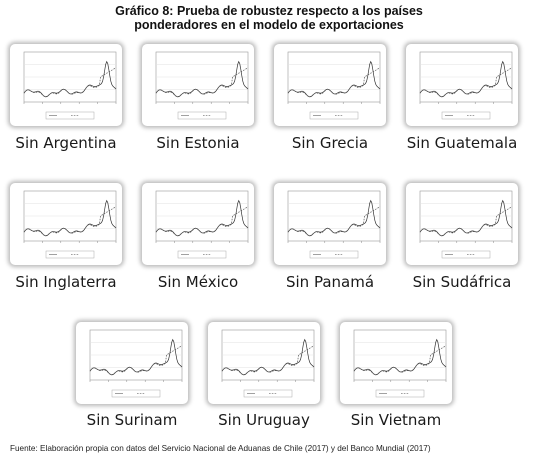 This screenshot has width=538, height=461. What do you see at coordinates (396, 420) in the screenshot?
I see `panel-caption: Sin Vietnam` at bounding box center [396, 420].